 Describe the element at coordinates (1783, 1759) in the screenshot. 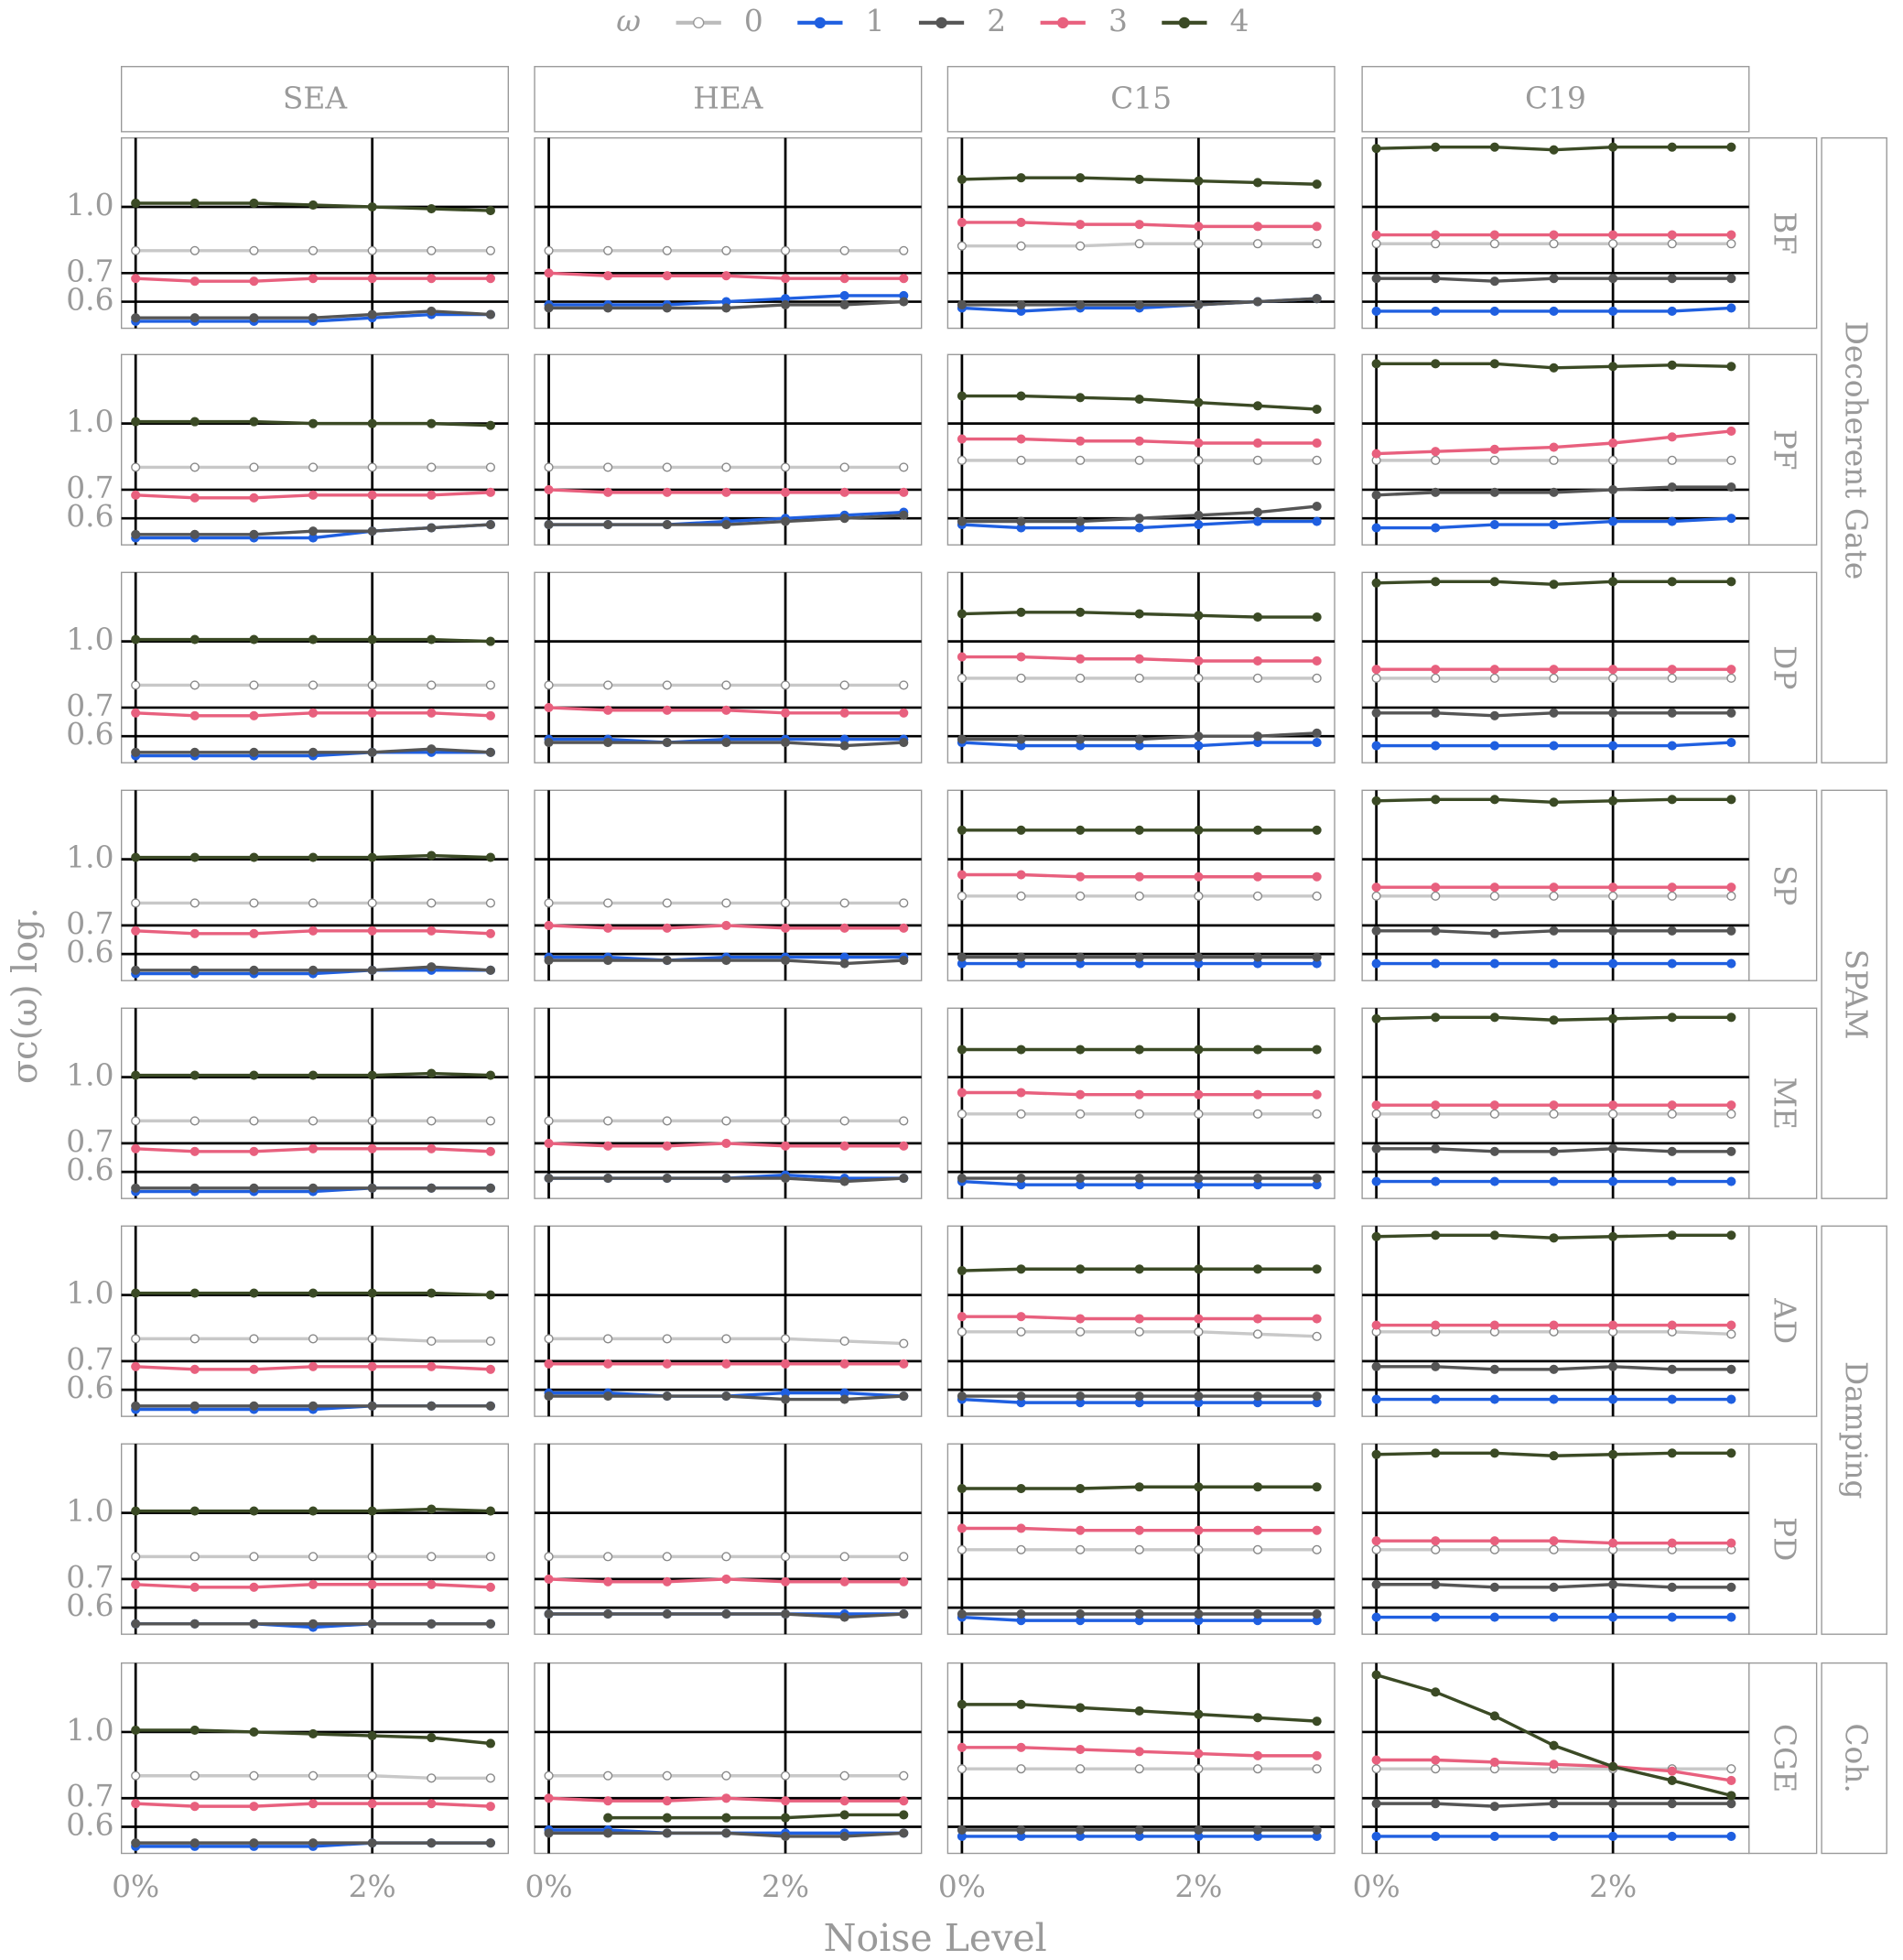

I see `row-strip` at that location.